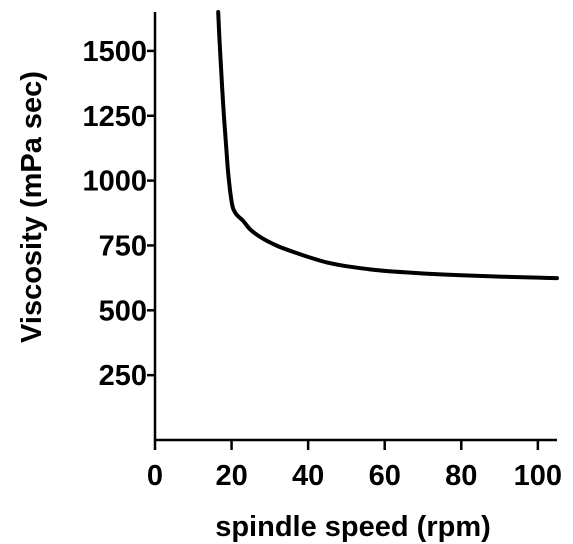 The width and height of the screenshot is (573, 544). Describe the element at coordinates (308, 476) in the screenshot. I see `x-tick-label: 40` at that location.